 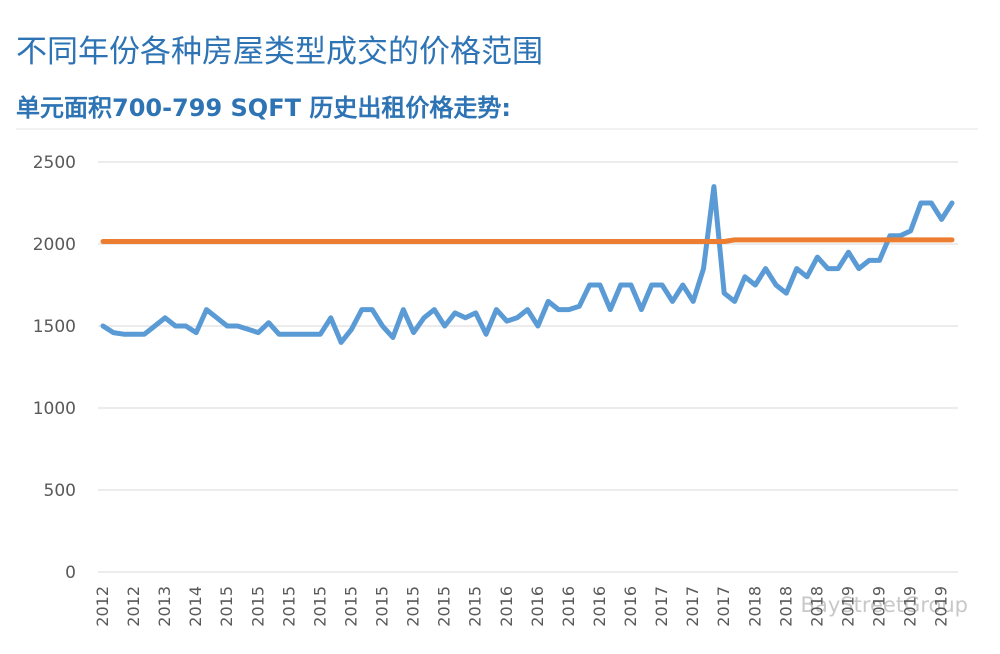 What do you see at coordinates (54, 163) in the screenshot?
I see `y-tick-label: 2500` at bounding box center [54, 163].